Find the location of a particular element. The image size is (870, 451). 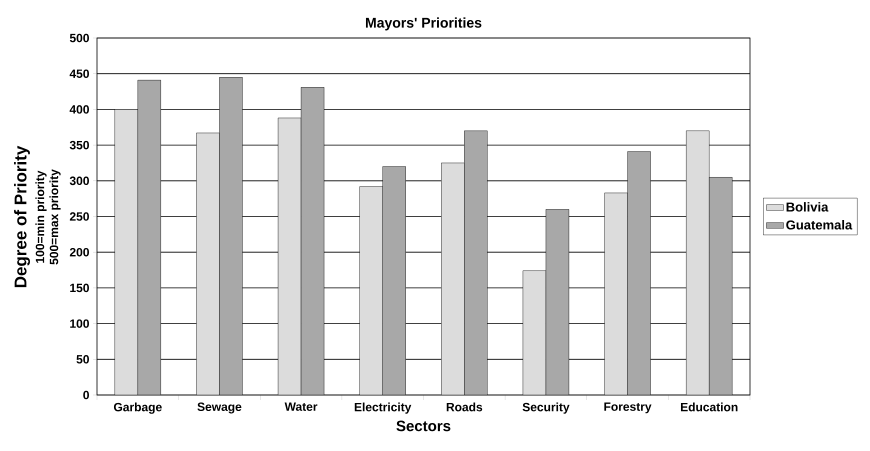

y-tick-label: 500 is located at coordinates (79, 38).